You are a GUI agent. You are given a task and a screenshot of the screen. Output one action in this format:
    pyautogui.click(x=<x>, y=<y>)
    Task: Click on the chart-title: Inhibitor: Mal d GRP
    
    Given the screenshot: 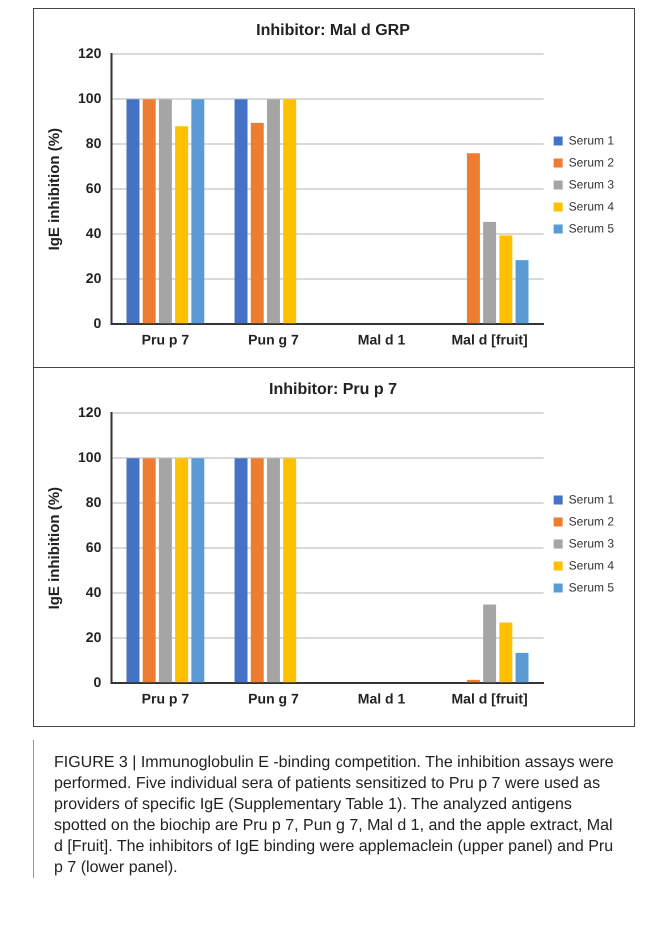 What is the action you would take?
    pyautogui.click(x=333, y=31)
    